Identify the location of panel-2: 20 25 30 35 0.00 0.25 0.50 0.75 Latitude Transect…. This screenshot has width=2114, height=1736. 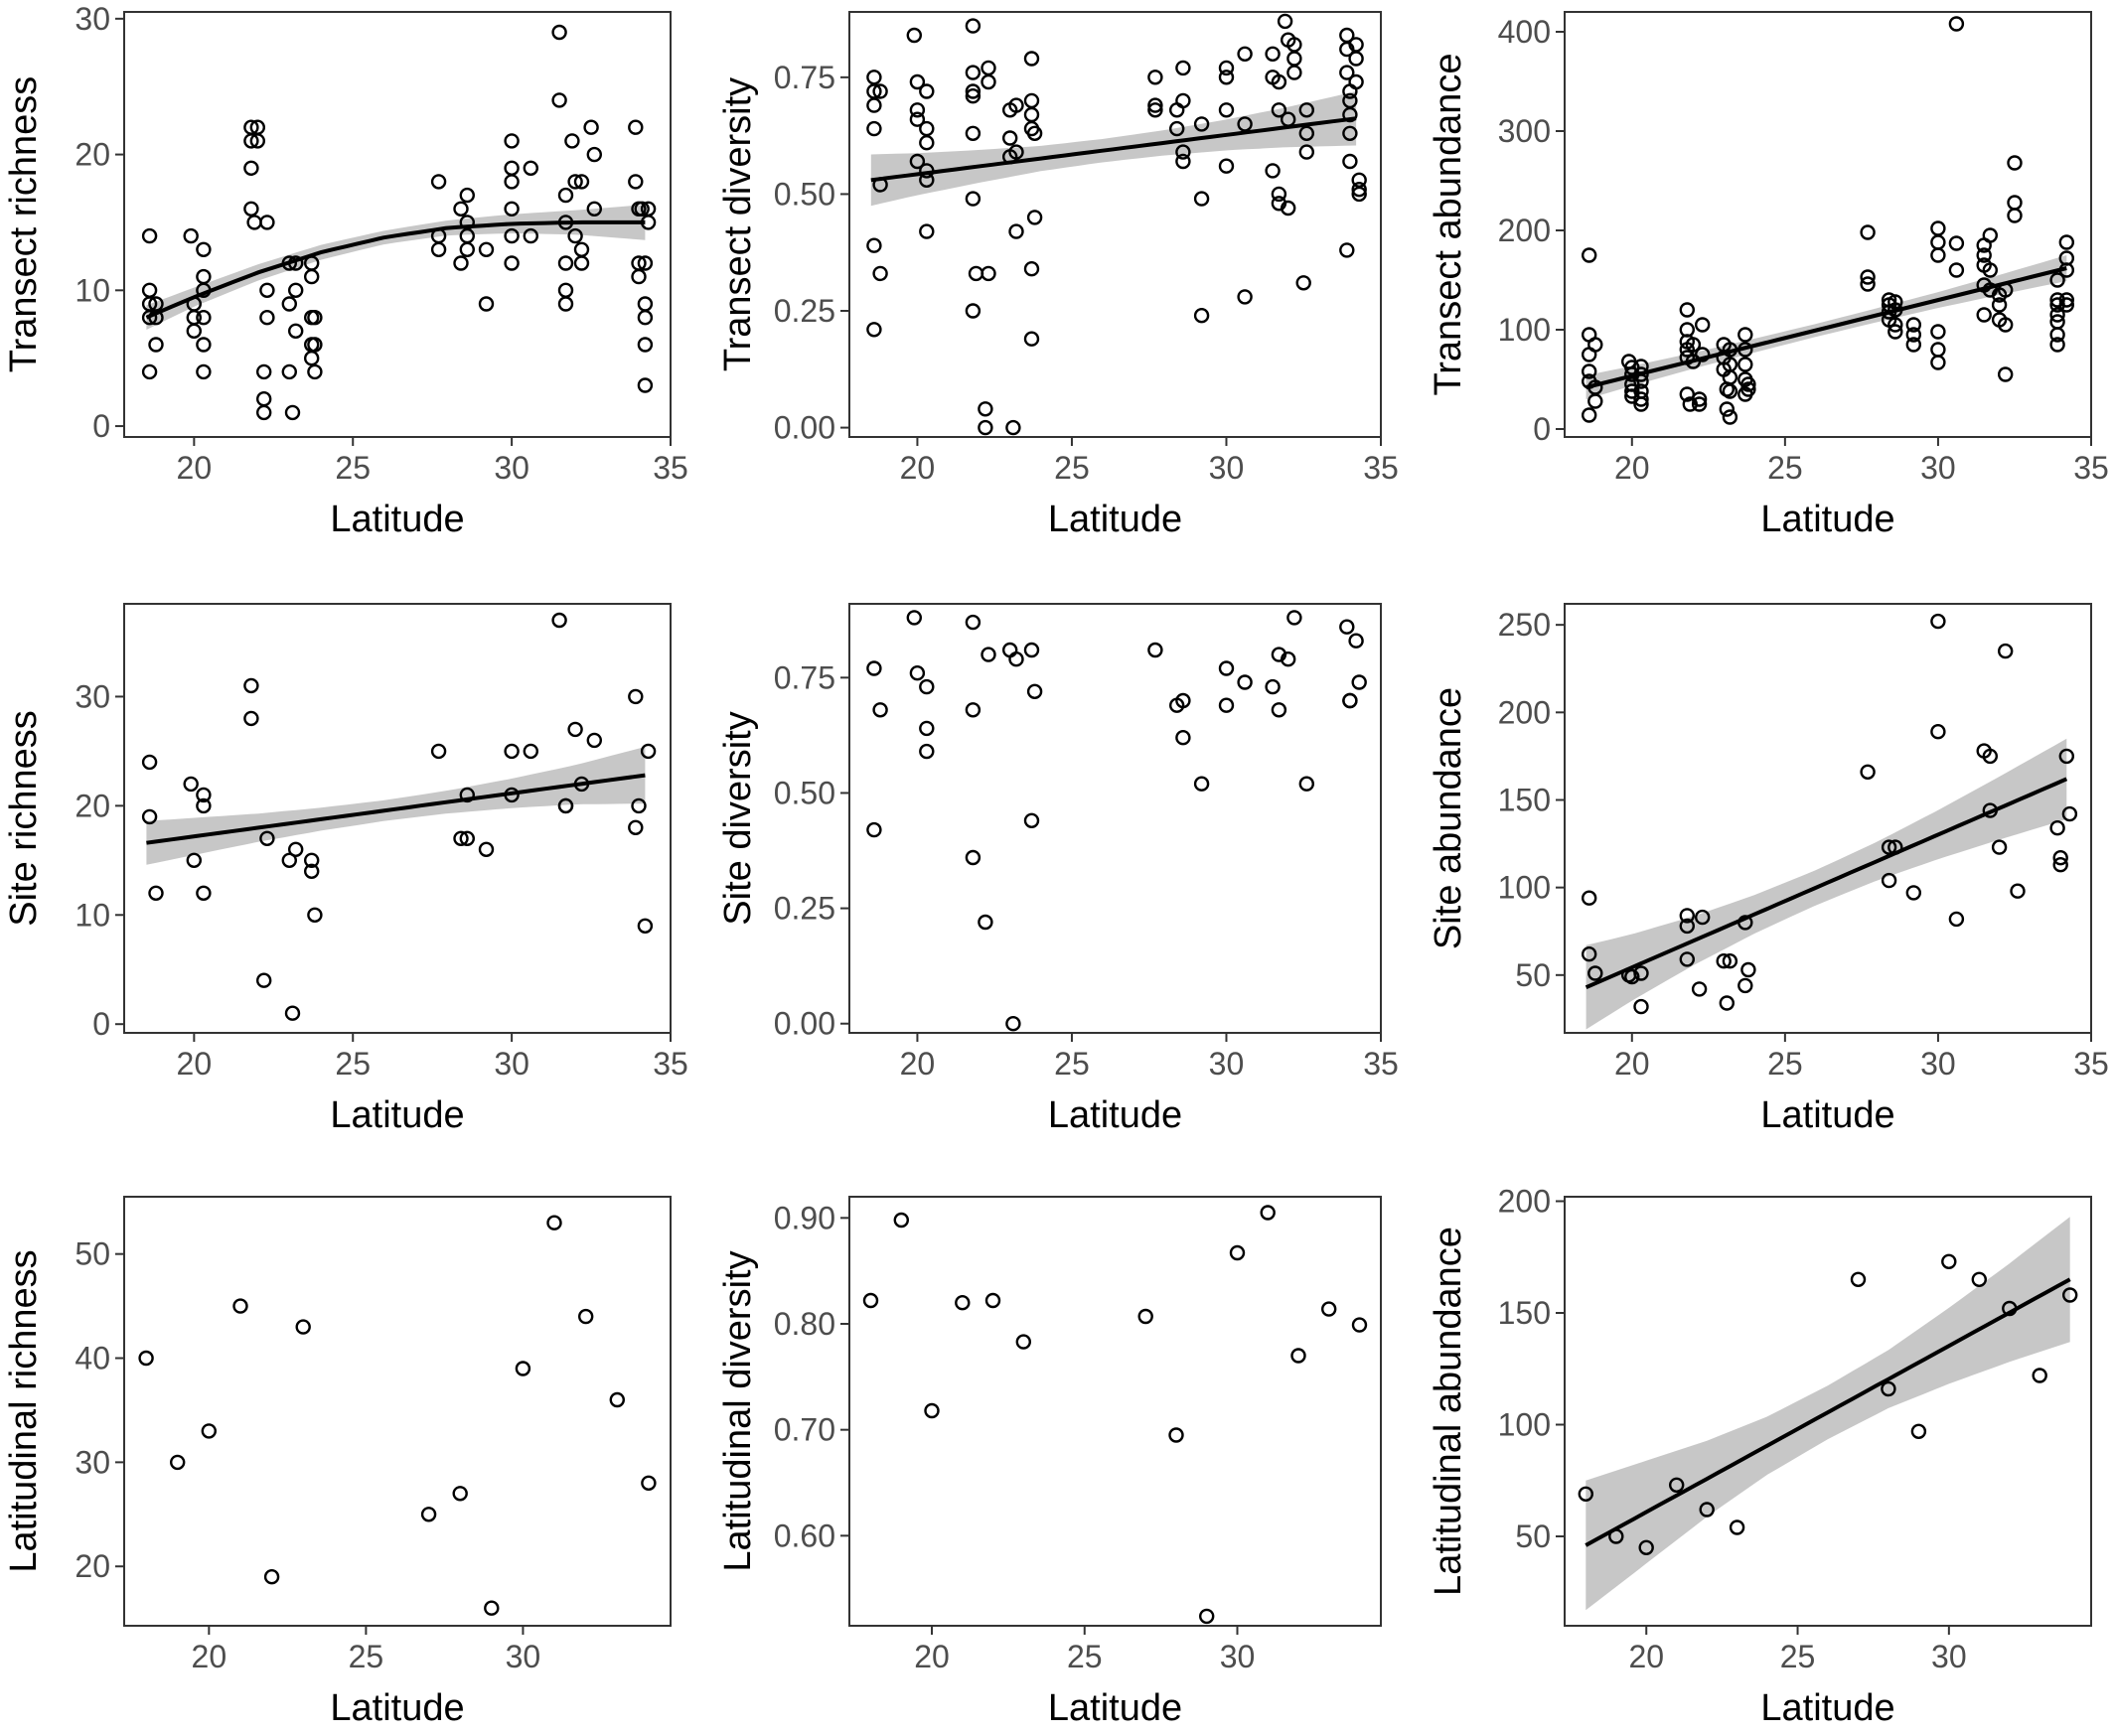
(1058, 275).